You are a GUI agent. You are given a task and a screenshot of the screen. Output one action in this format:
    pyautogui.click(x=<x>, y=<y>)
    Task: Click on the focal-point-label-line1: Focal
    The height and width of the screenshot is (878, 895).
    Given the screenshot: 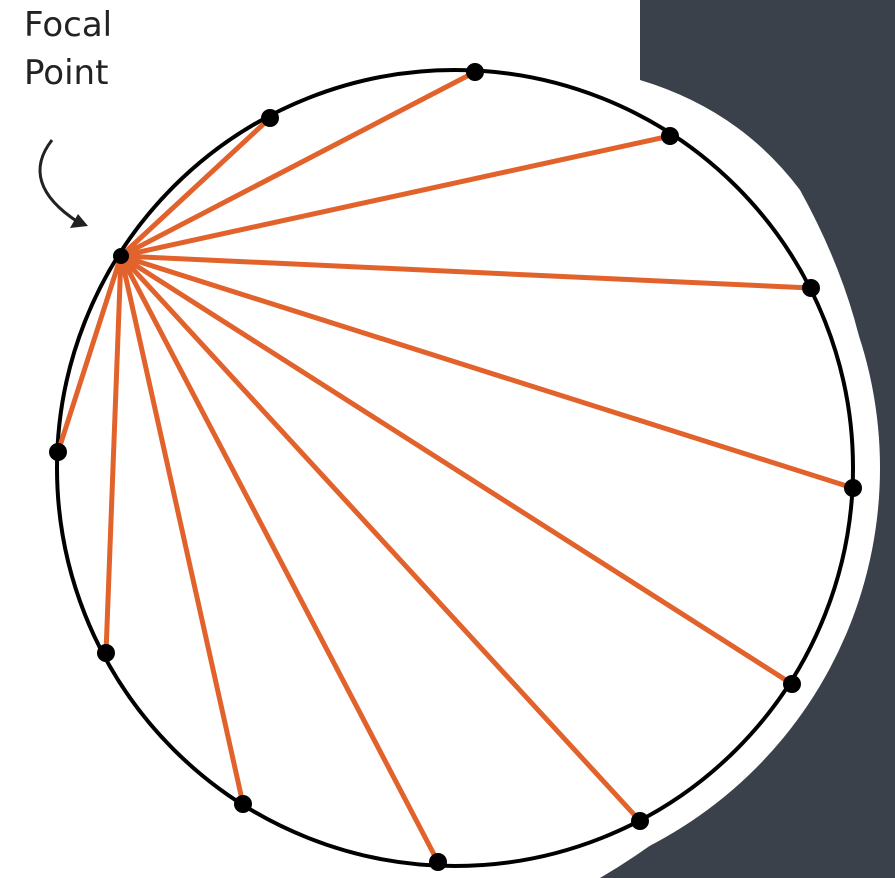 What is the action you would take?
    pyautogui.click(x=68, y=25)
    